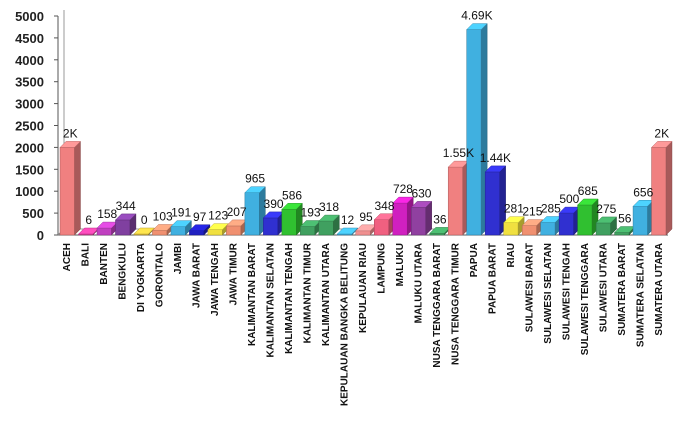  Describe the element at coordinates (178, 258) in the screenshot. I see `category-label: JAMBI` at that location.